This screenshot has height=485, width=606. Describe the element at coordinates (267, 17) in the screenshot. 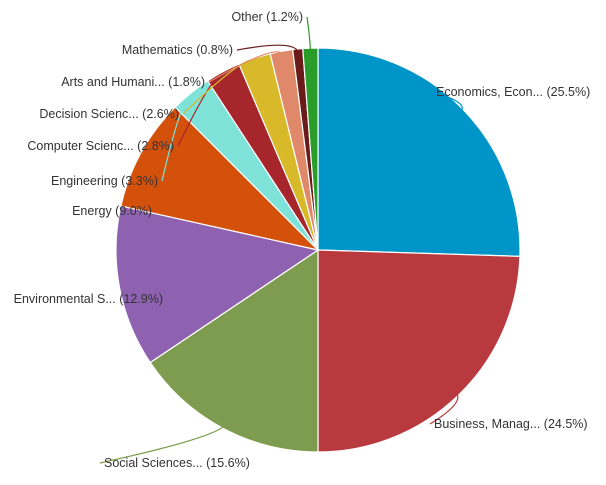

I see `slice-label-other: Other (1.2%)` at that location.